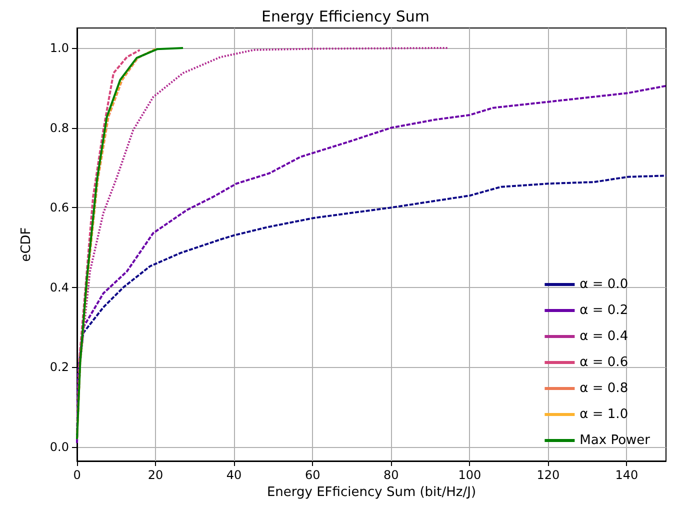 Image resolution: width=691 pixels, height=525 pixels. I want to click on legend-label: α = 0.6, so click(604, 362).